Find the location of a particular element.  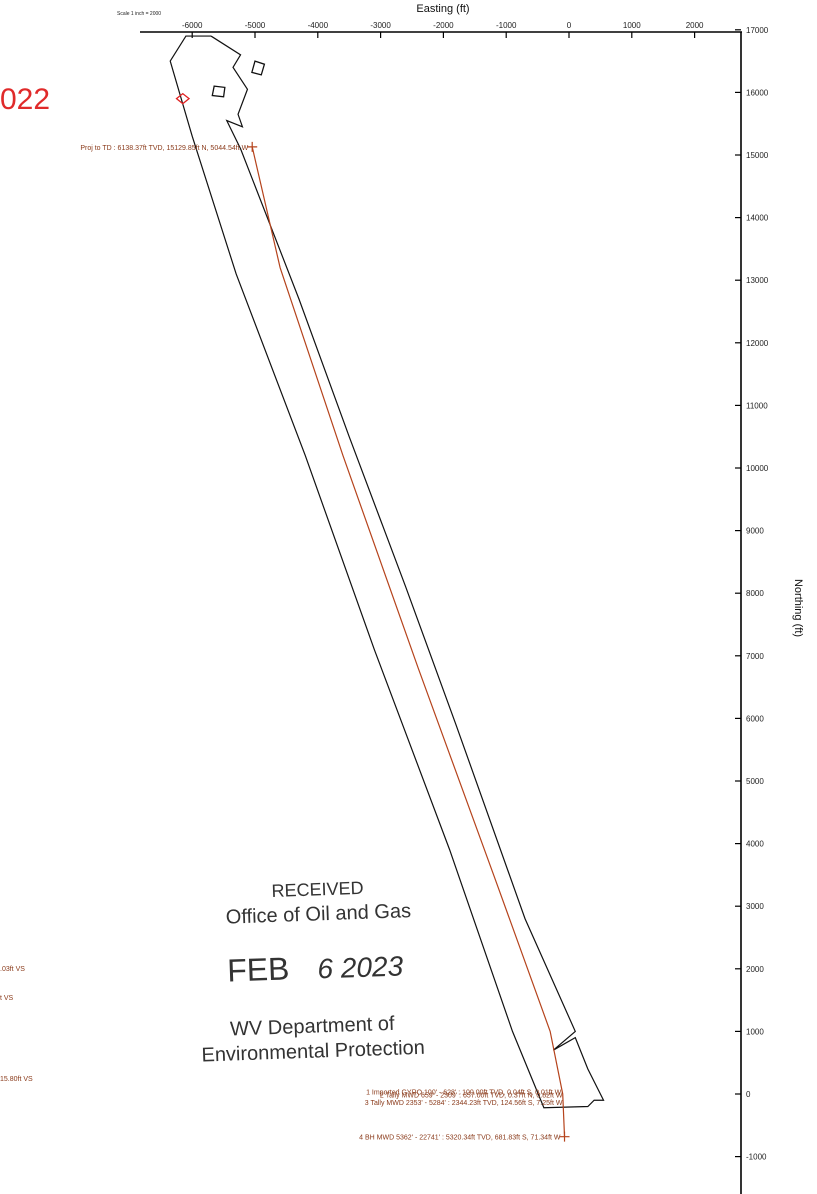

y-tick-label: 15000 is located at coordinates (757, 155).